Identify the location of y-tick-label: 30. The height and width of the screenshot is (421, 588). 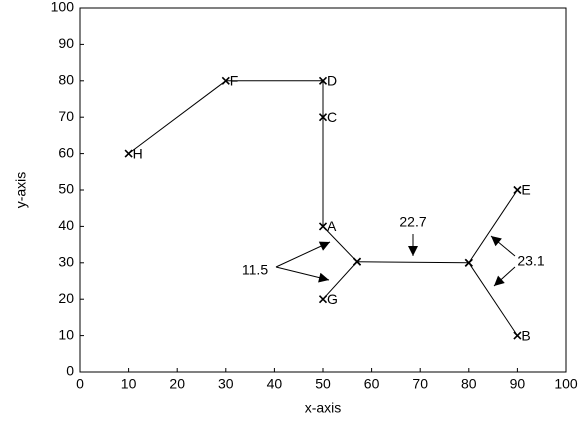
(66, 262).